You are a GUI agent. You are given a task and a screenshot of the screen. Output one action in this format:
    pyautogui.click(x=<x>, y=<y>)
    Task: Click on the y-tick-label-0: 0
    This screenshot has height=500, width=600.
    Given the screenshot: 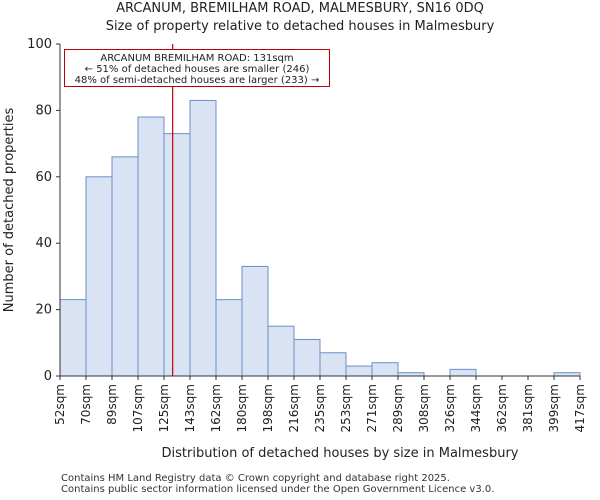 What is the action you would take?
    pyautogui.click(x=48, y=376)
    